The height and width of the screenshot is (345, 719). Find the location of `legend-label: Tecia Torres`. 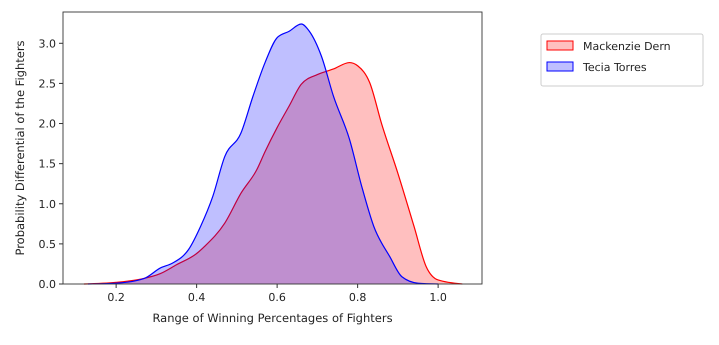

legend-label: Tecia Torres is located at coordinates (614, 67).